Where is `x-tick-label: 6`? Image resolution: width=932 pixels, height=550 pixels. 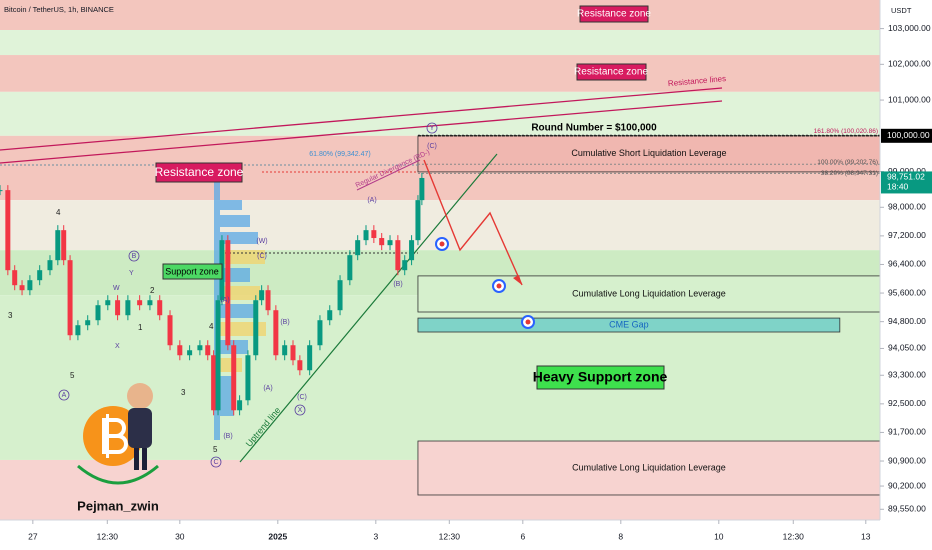
x-tick-label: 6 is located at coordinates (522, 536).